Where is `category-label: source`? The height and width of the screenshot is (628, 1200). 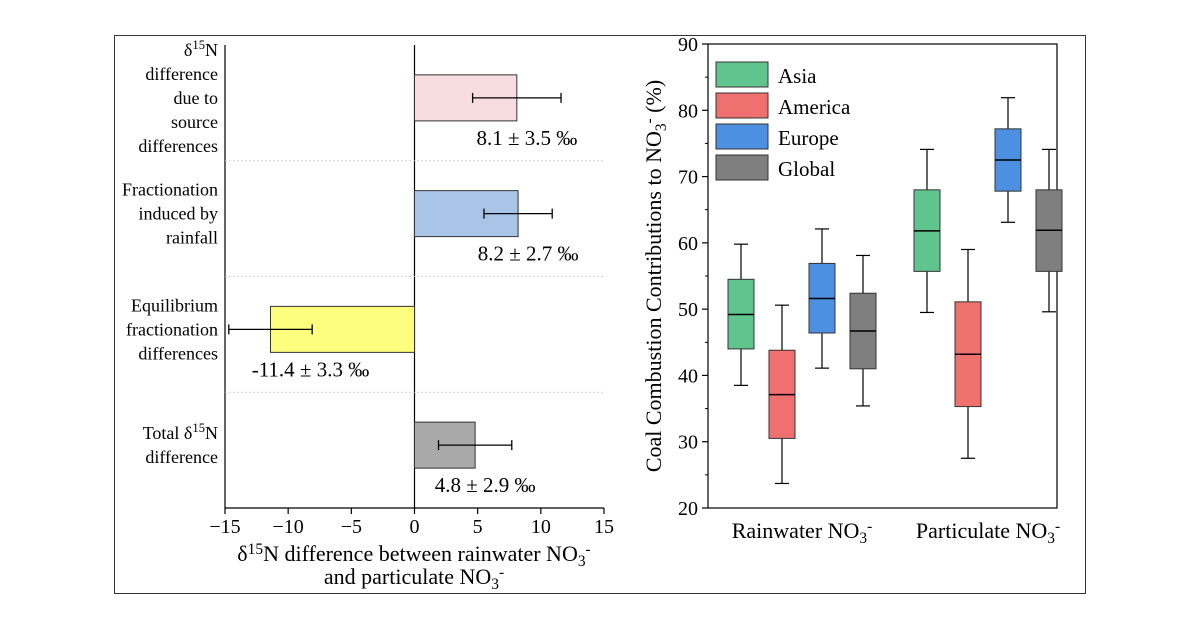 category-label: source is located at coordinates (194, 122).